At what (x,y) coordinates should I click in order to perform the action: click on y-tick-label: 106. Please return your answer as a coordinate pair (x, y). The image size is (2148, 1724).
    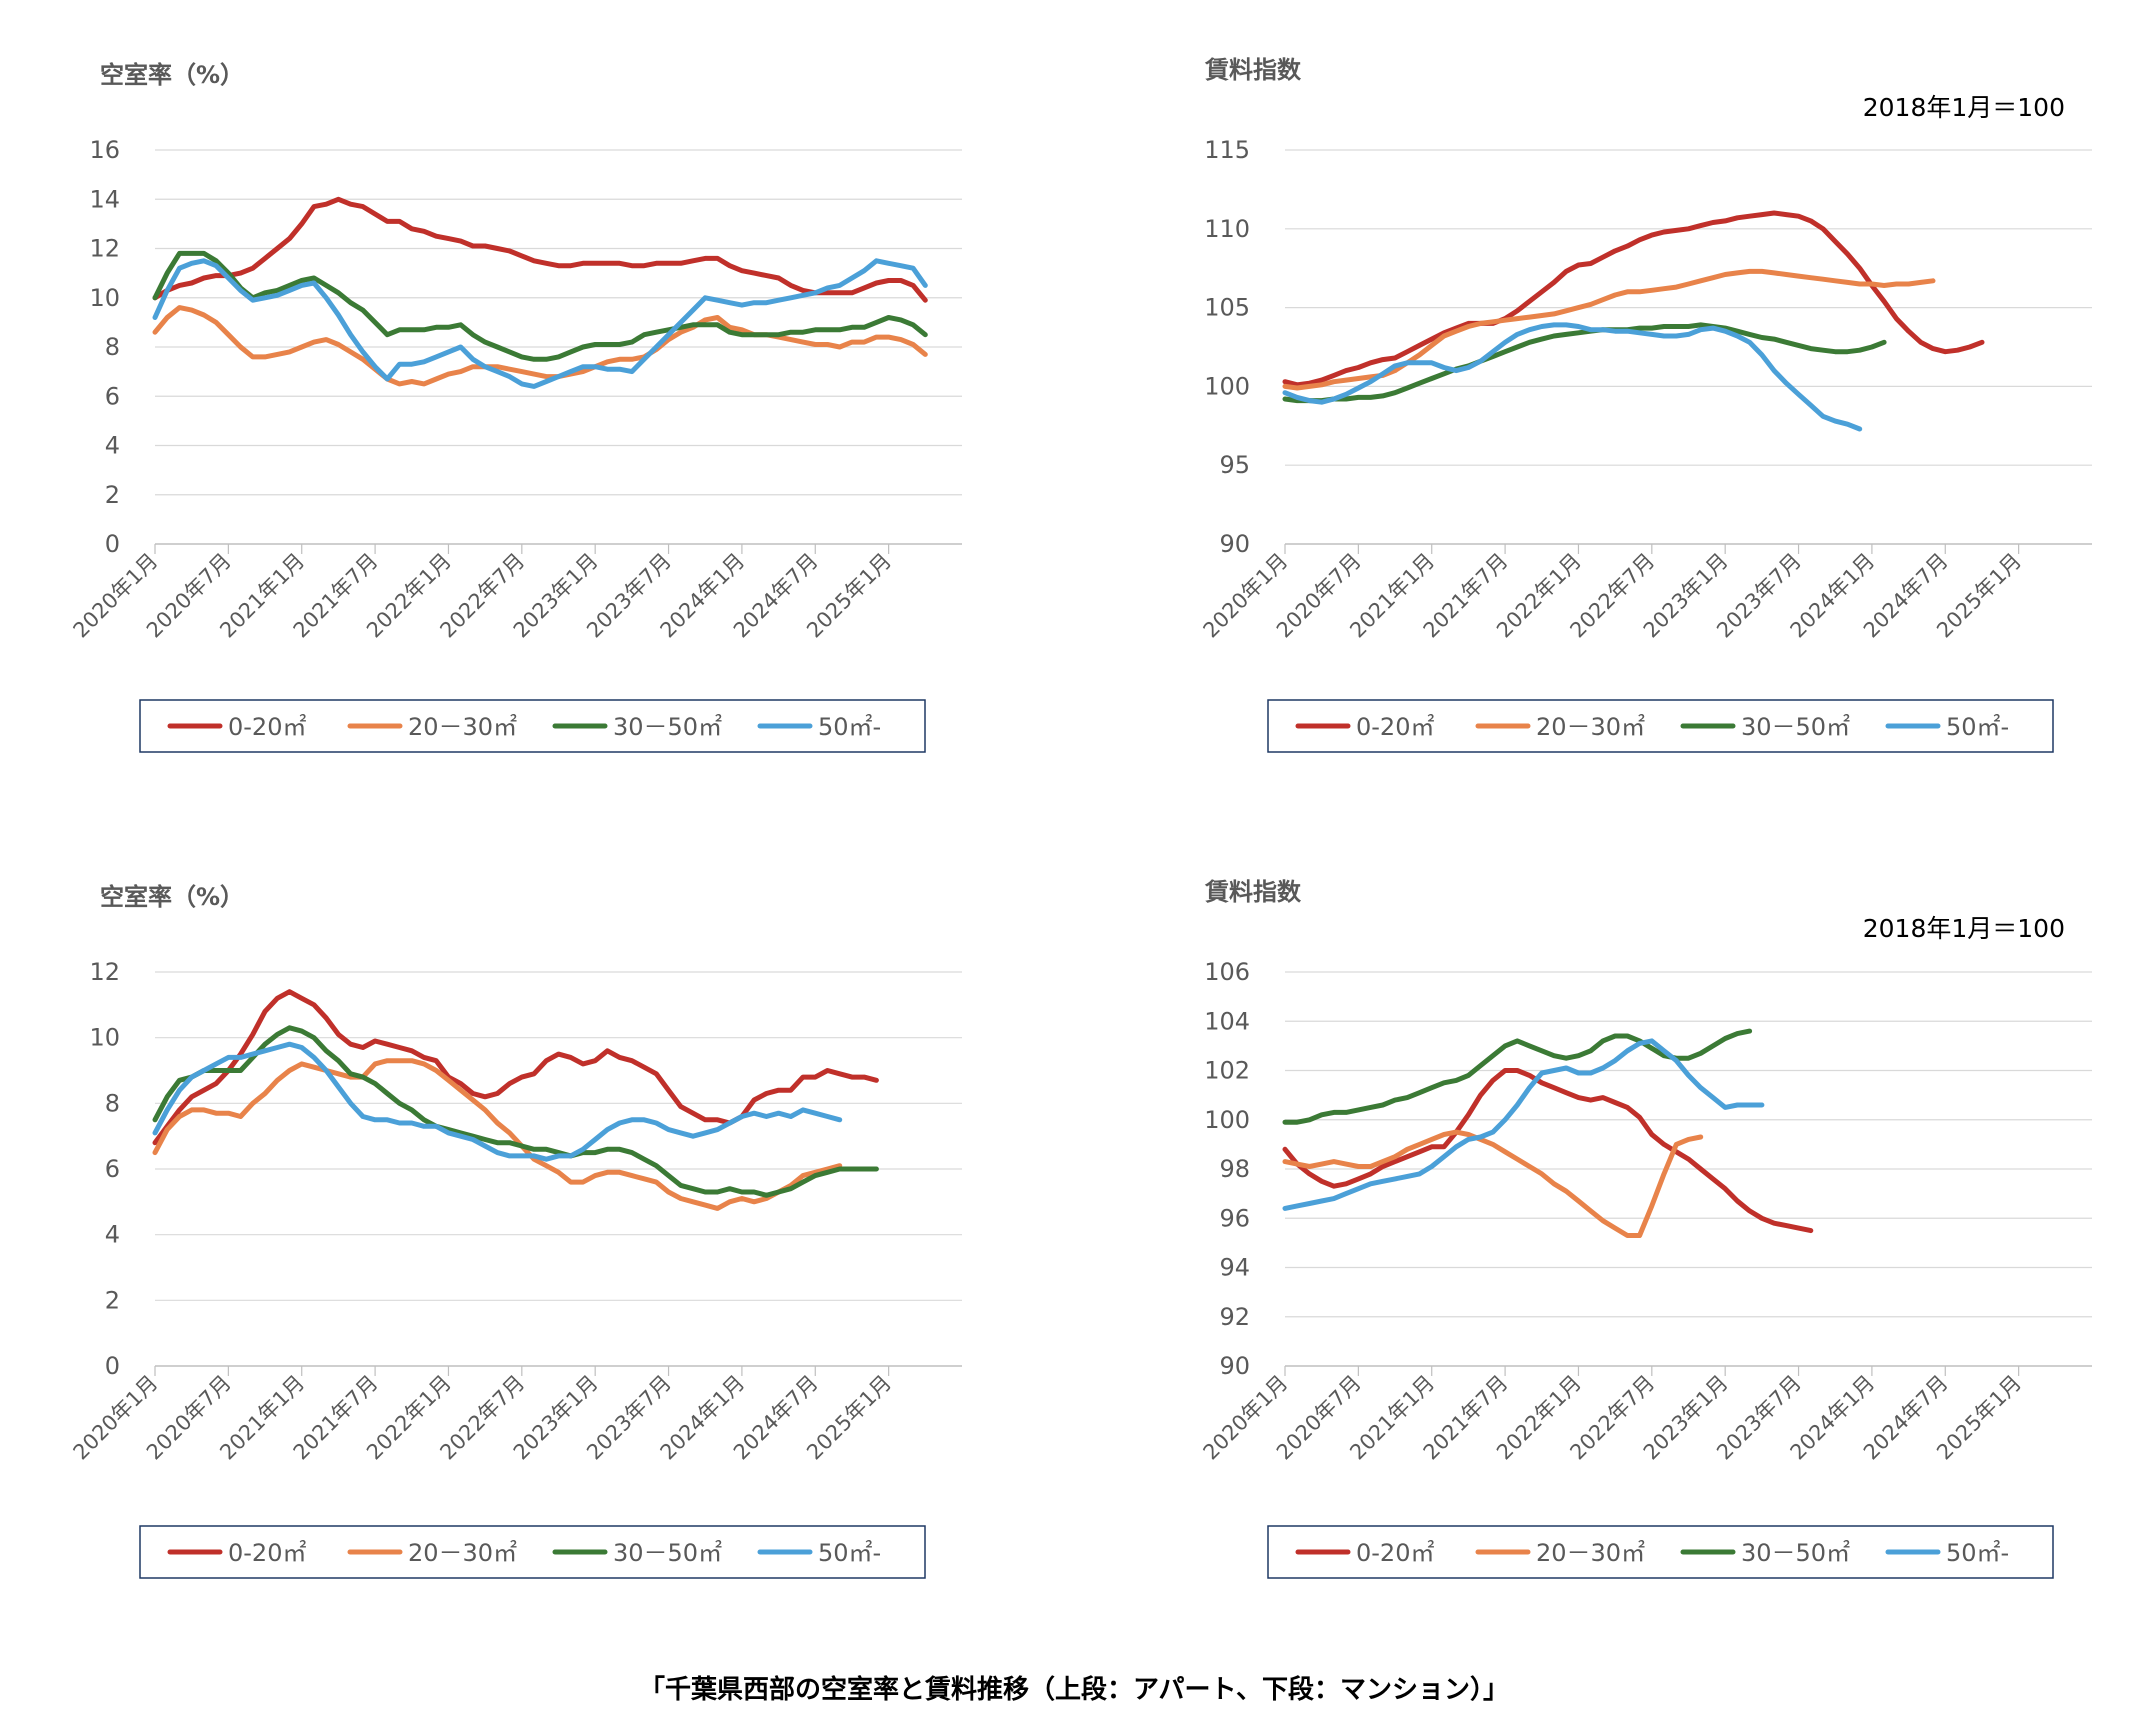
    Looking at the image, I should click on (1227, 972).